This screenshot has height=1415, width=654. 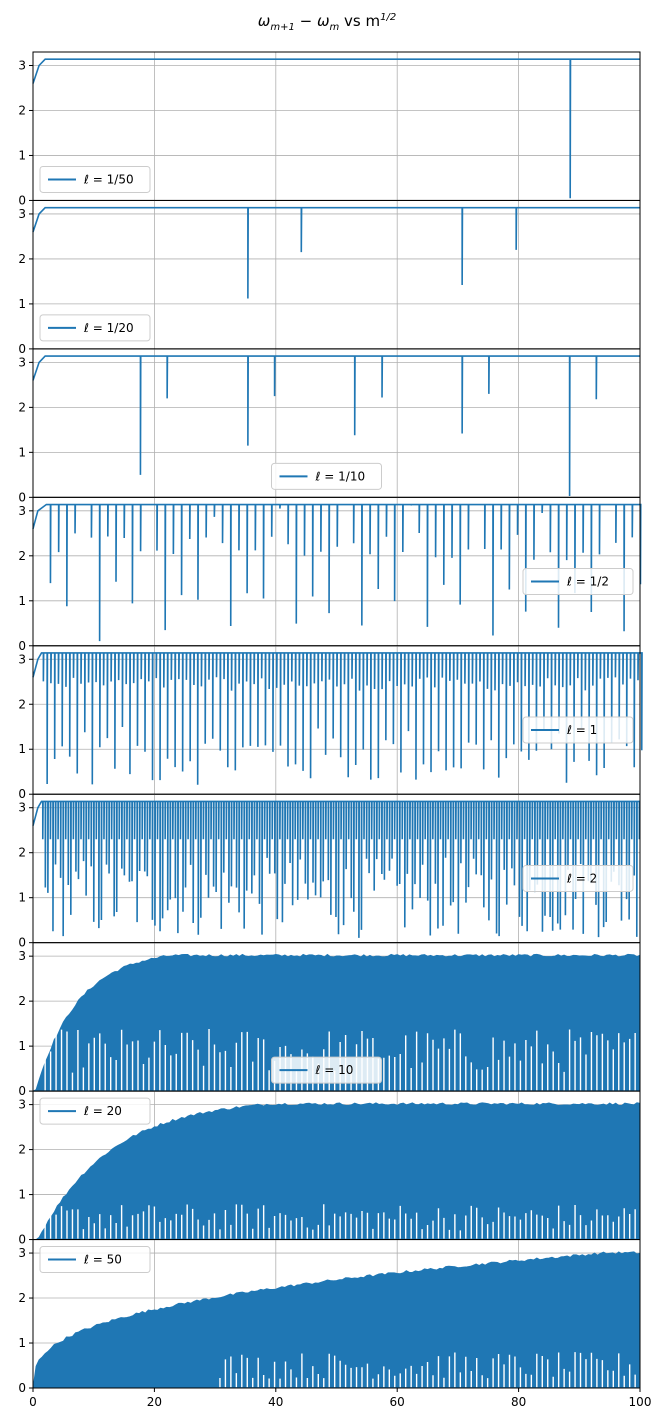 I want to click on legend: ℓ = 1/2, so click(x=578, y=582).